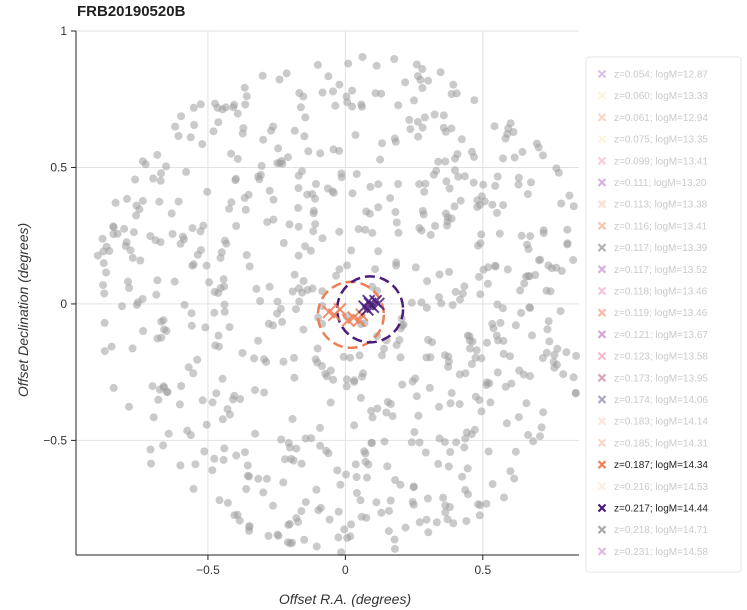  I want to click on y-tick-label: −0.5, so click(55, 440).